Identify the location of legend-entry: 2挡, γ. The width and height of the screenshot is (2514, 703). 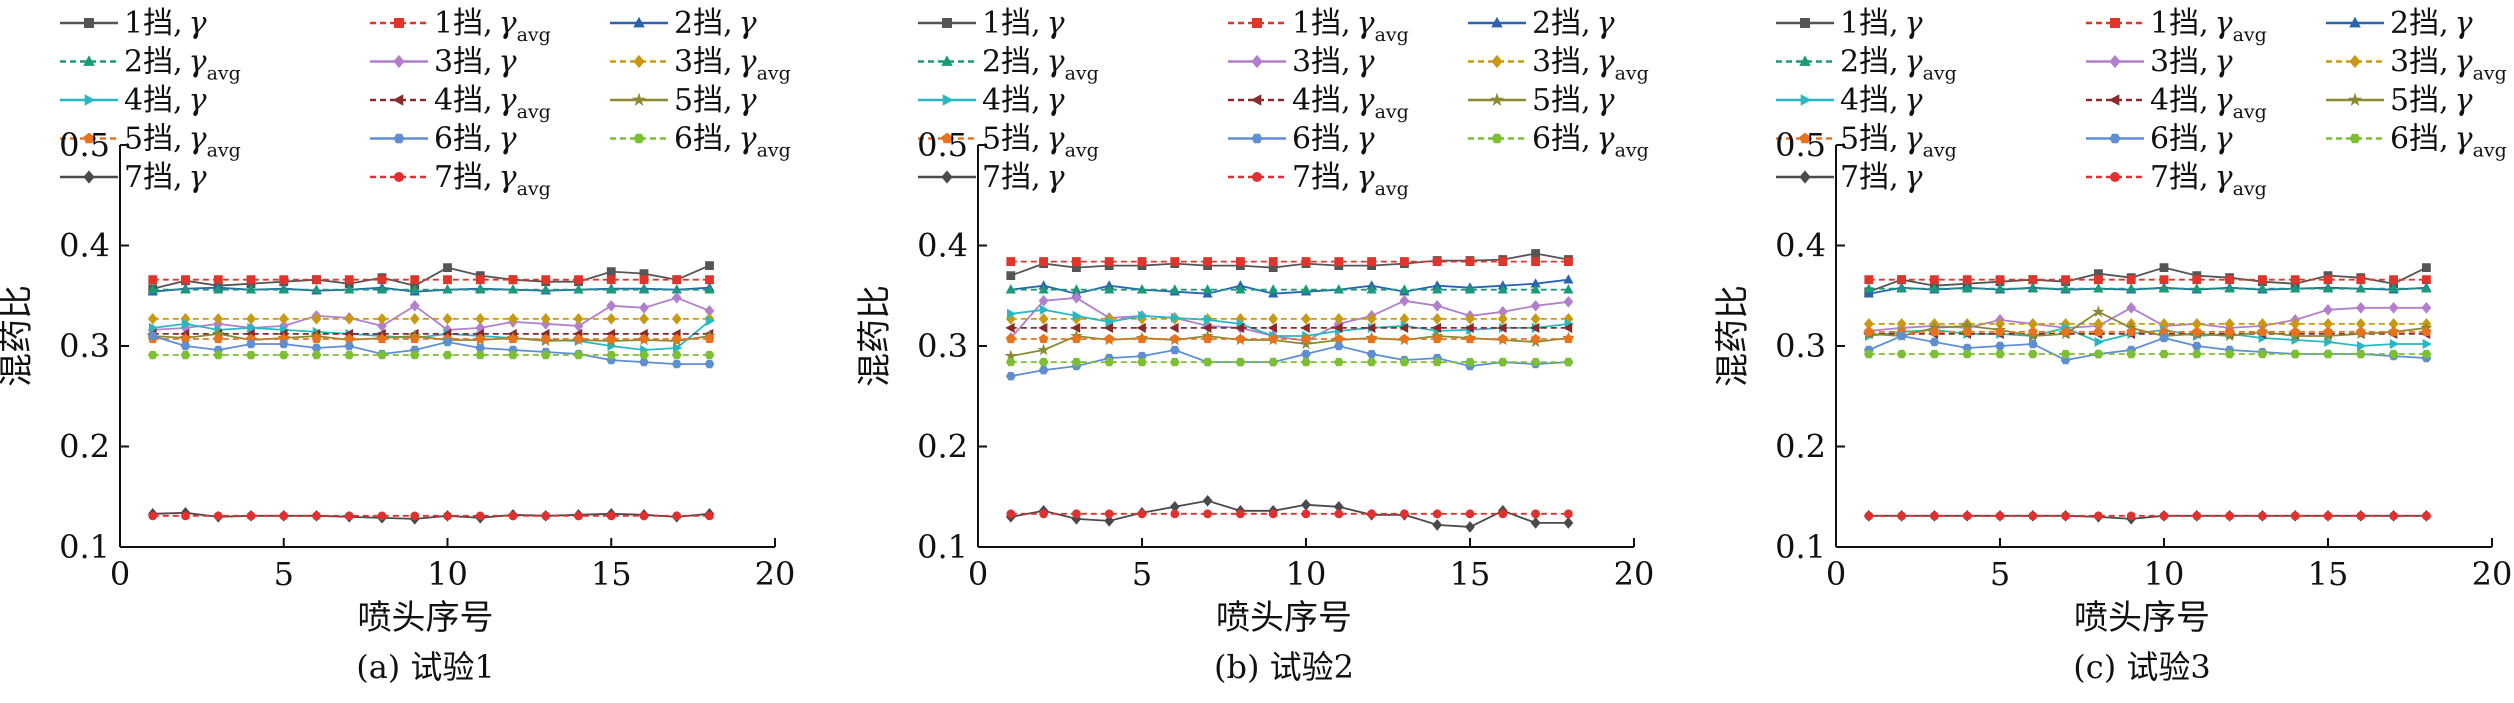
(683, 23).